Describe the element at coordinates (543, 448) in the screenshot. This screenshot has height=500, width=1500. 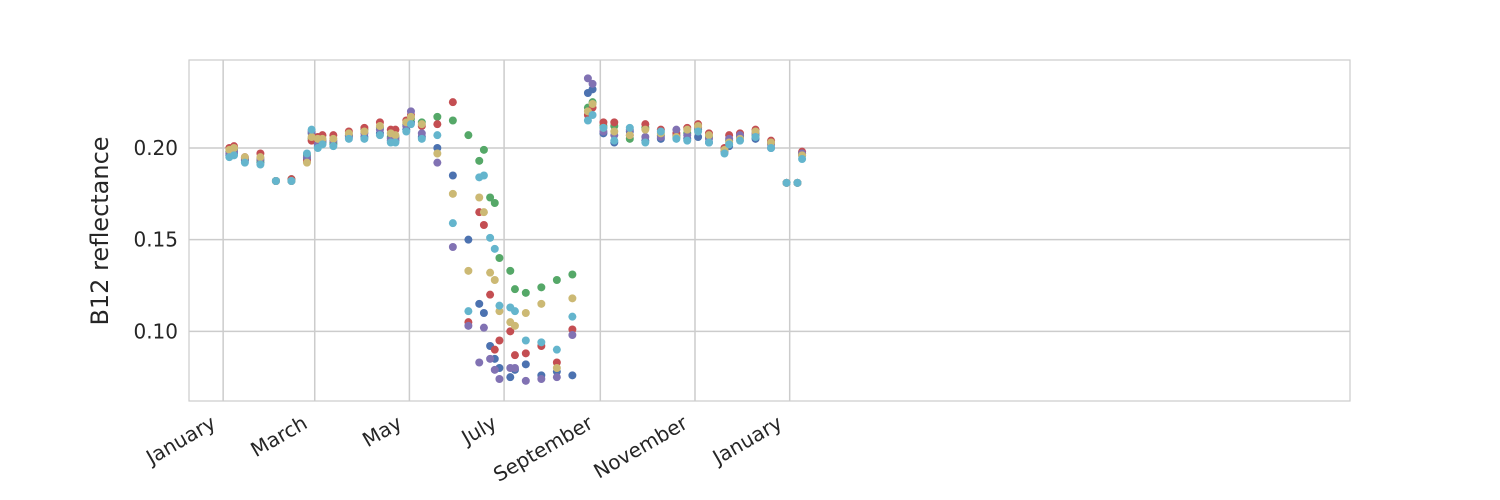
I see `x-tick-label: September` at that location.